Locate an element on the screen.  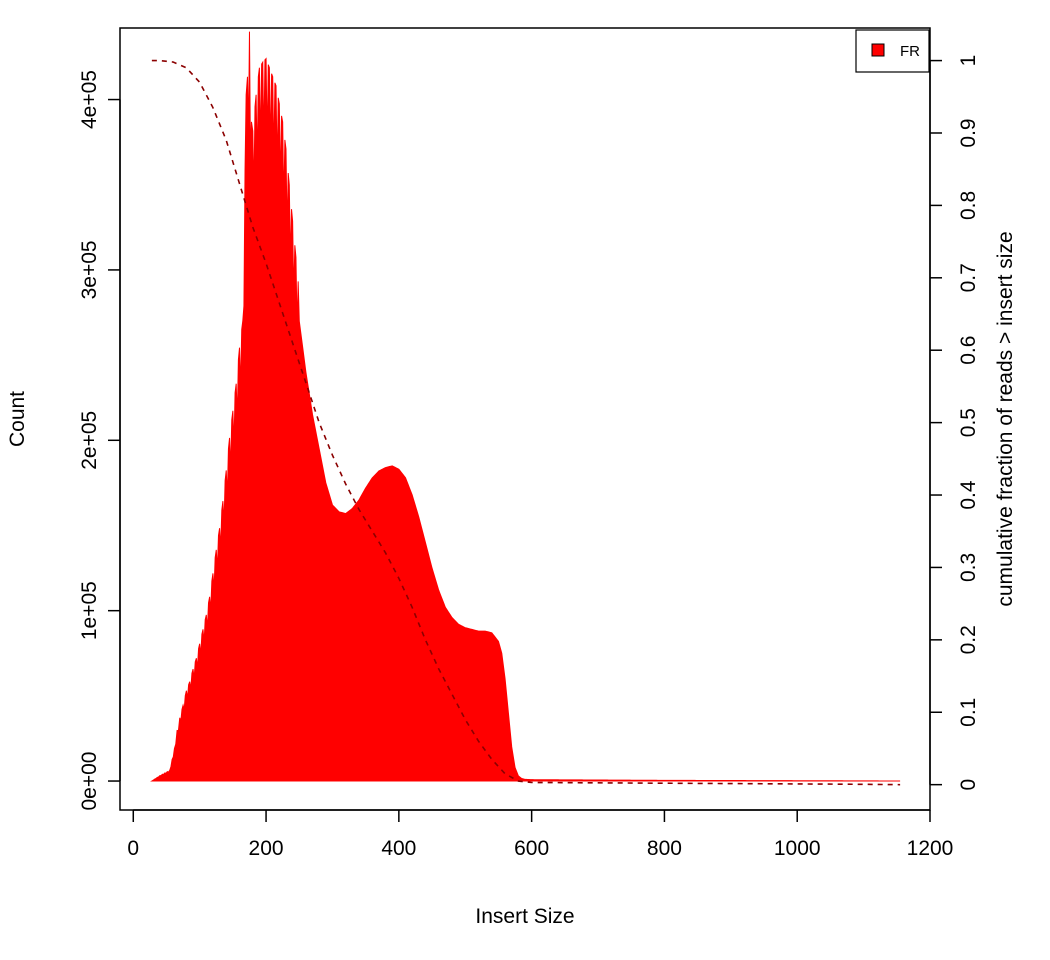
x-tick-label: 400 is located at coordinates (398, 848).